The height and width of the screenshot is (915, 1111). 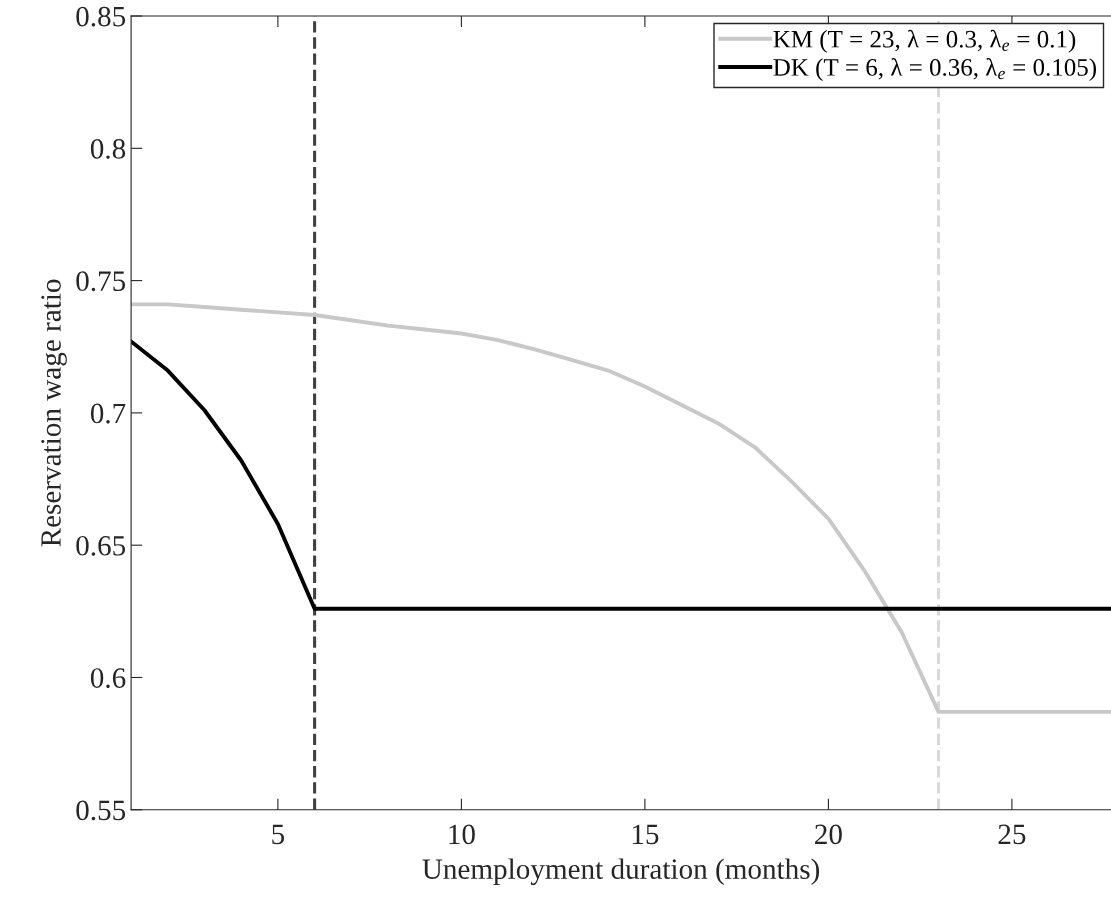 What do you see at coordinates (828, 834) in the screenshot?
I see `x-tick-label: 20` at bounding box center [828, 834].